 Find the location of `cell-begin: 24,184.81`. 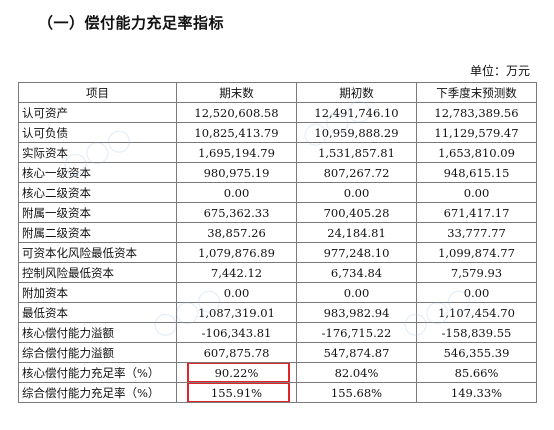

cell-begin: 24,184.81 is located at coordinates (356, 232).